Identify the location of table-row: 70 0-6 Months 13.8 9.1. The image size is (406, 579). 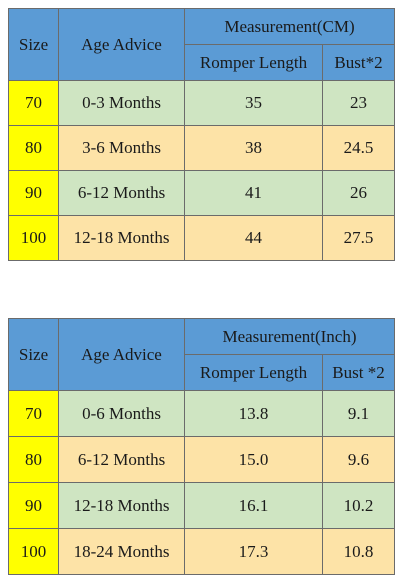
(201, 413).